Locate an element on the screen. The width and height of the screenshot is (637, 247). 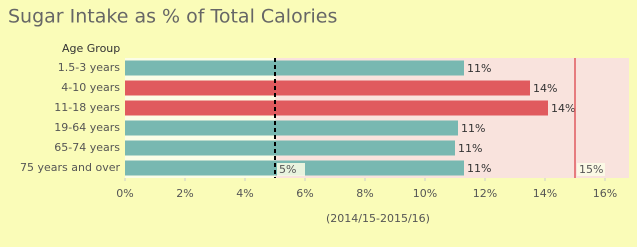
x-tick-label: 6% is located at coordinates (304, 193).